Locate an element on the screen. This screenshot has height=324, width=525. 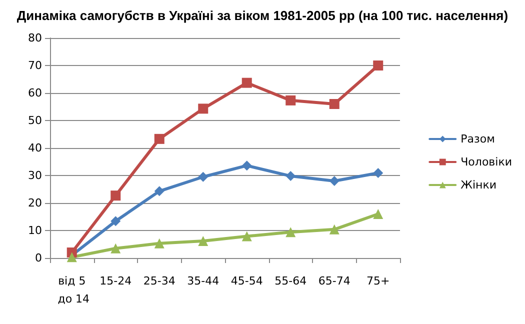
y-tick-label: 0 is located at coordinates (38, 258).